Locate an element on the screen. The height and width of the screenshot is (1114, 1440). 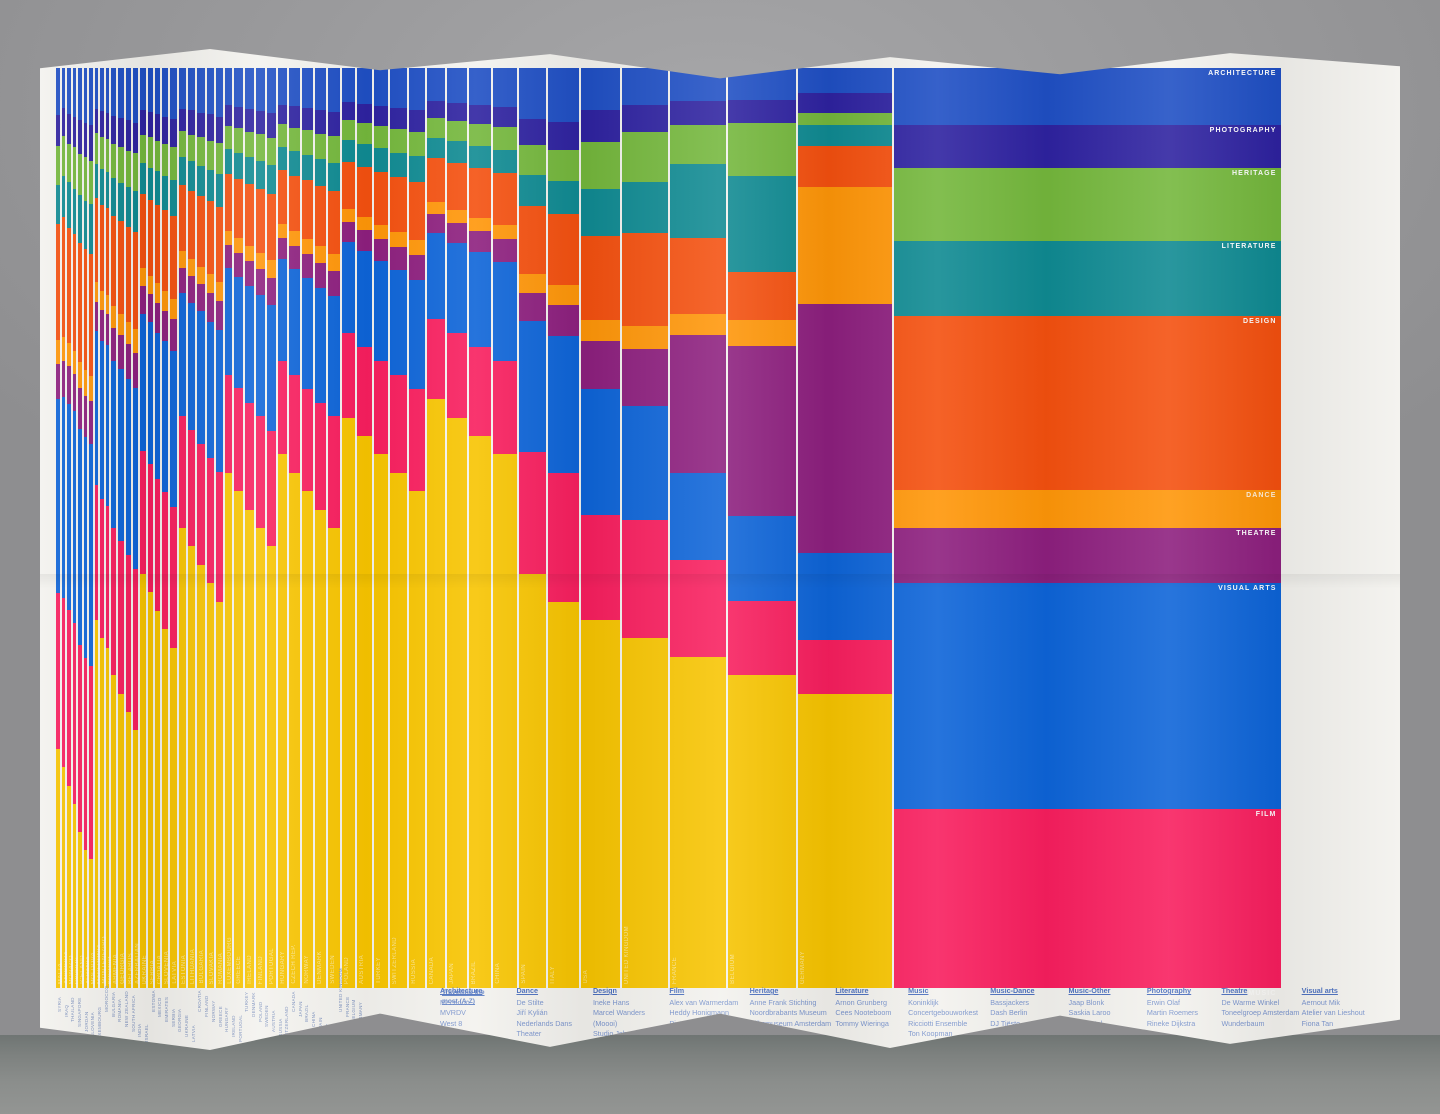
axis-country-label: SLOVENIA is located at coordinates (93, 1024).